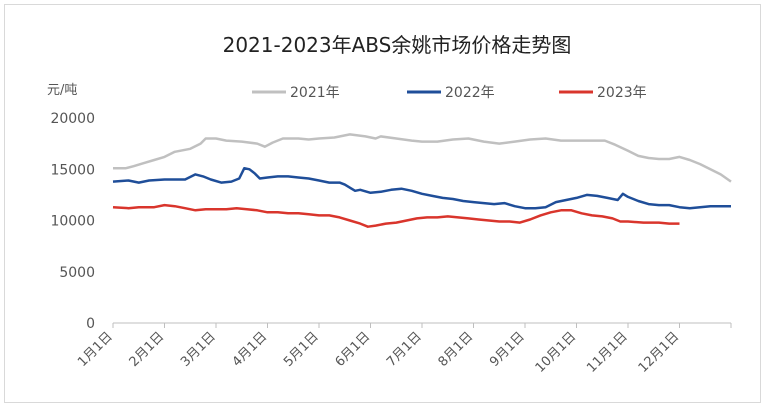 Image resolution: width=767 pixels, height=409 pixels. I want to click on x-tick-label: 7月1日, so click(404, 349).